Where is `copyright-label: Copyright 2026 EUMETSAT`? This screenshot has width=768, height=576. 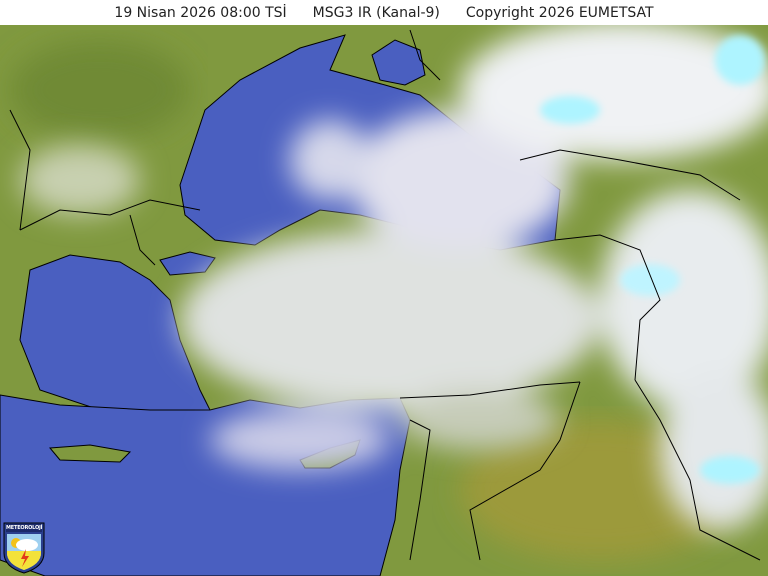 copyright-label: Copyright 2026 EUMETSAT is located at coordinates (559, 12).